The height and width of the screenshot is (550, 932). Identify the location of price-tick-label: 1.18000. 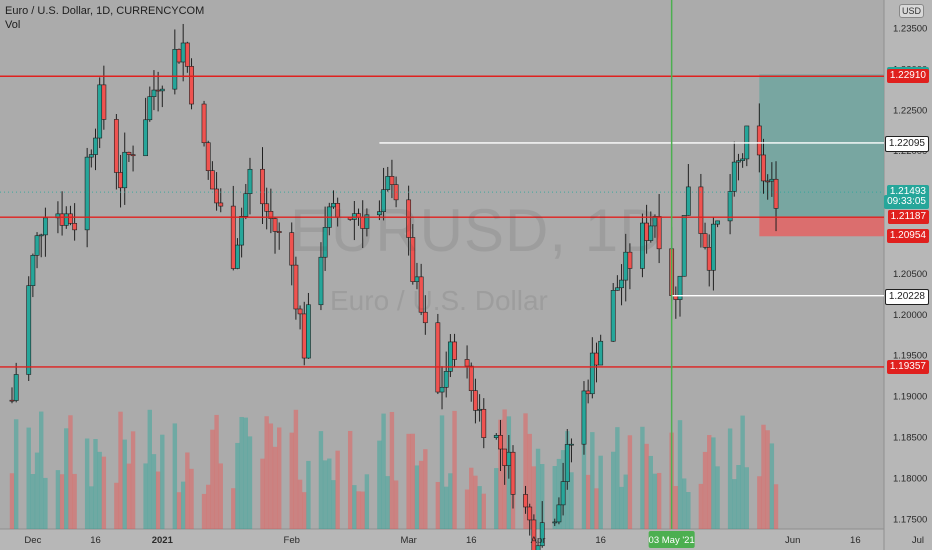
(910, 478).